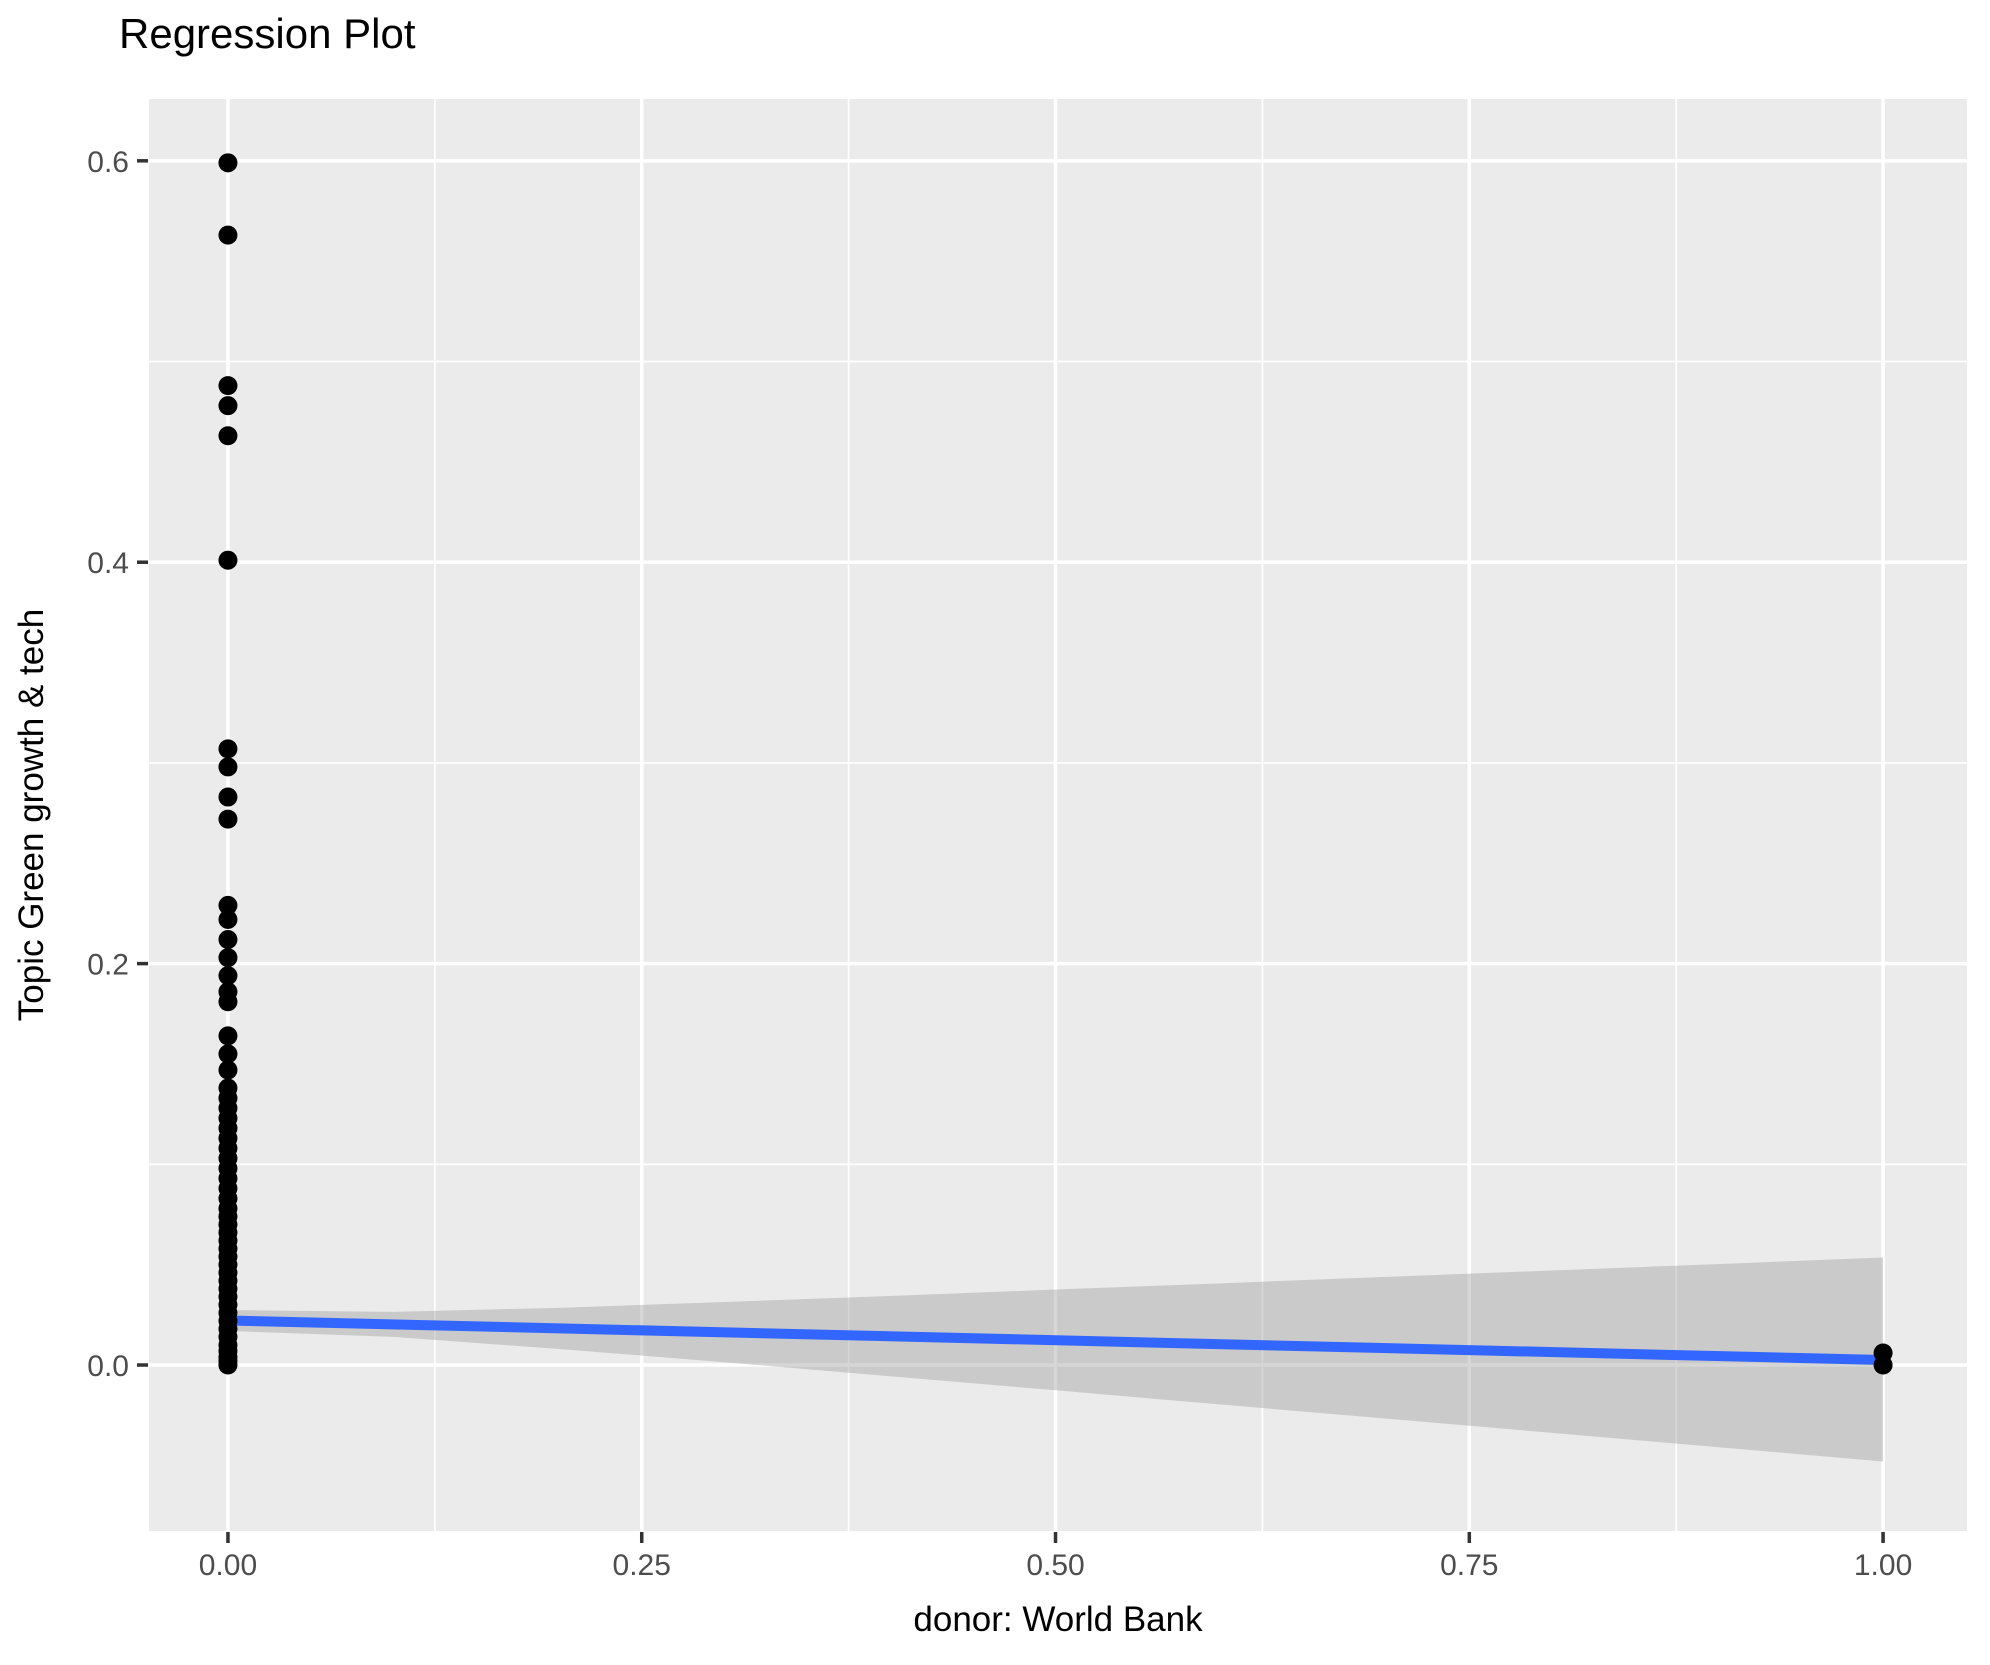 The height and width of the screenshot is (1665, 1990). What do you see at coordinates (642, 1565) in the screenshot?
I see `x-tick-label: 0.25` at bounding box center [642, 1565].